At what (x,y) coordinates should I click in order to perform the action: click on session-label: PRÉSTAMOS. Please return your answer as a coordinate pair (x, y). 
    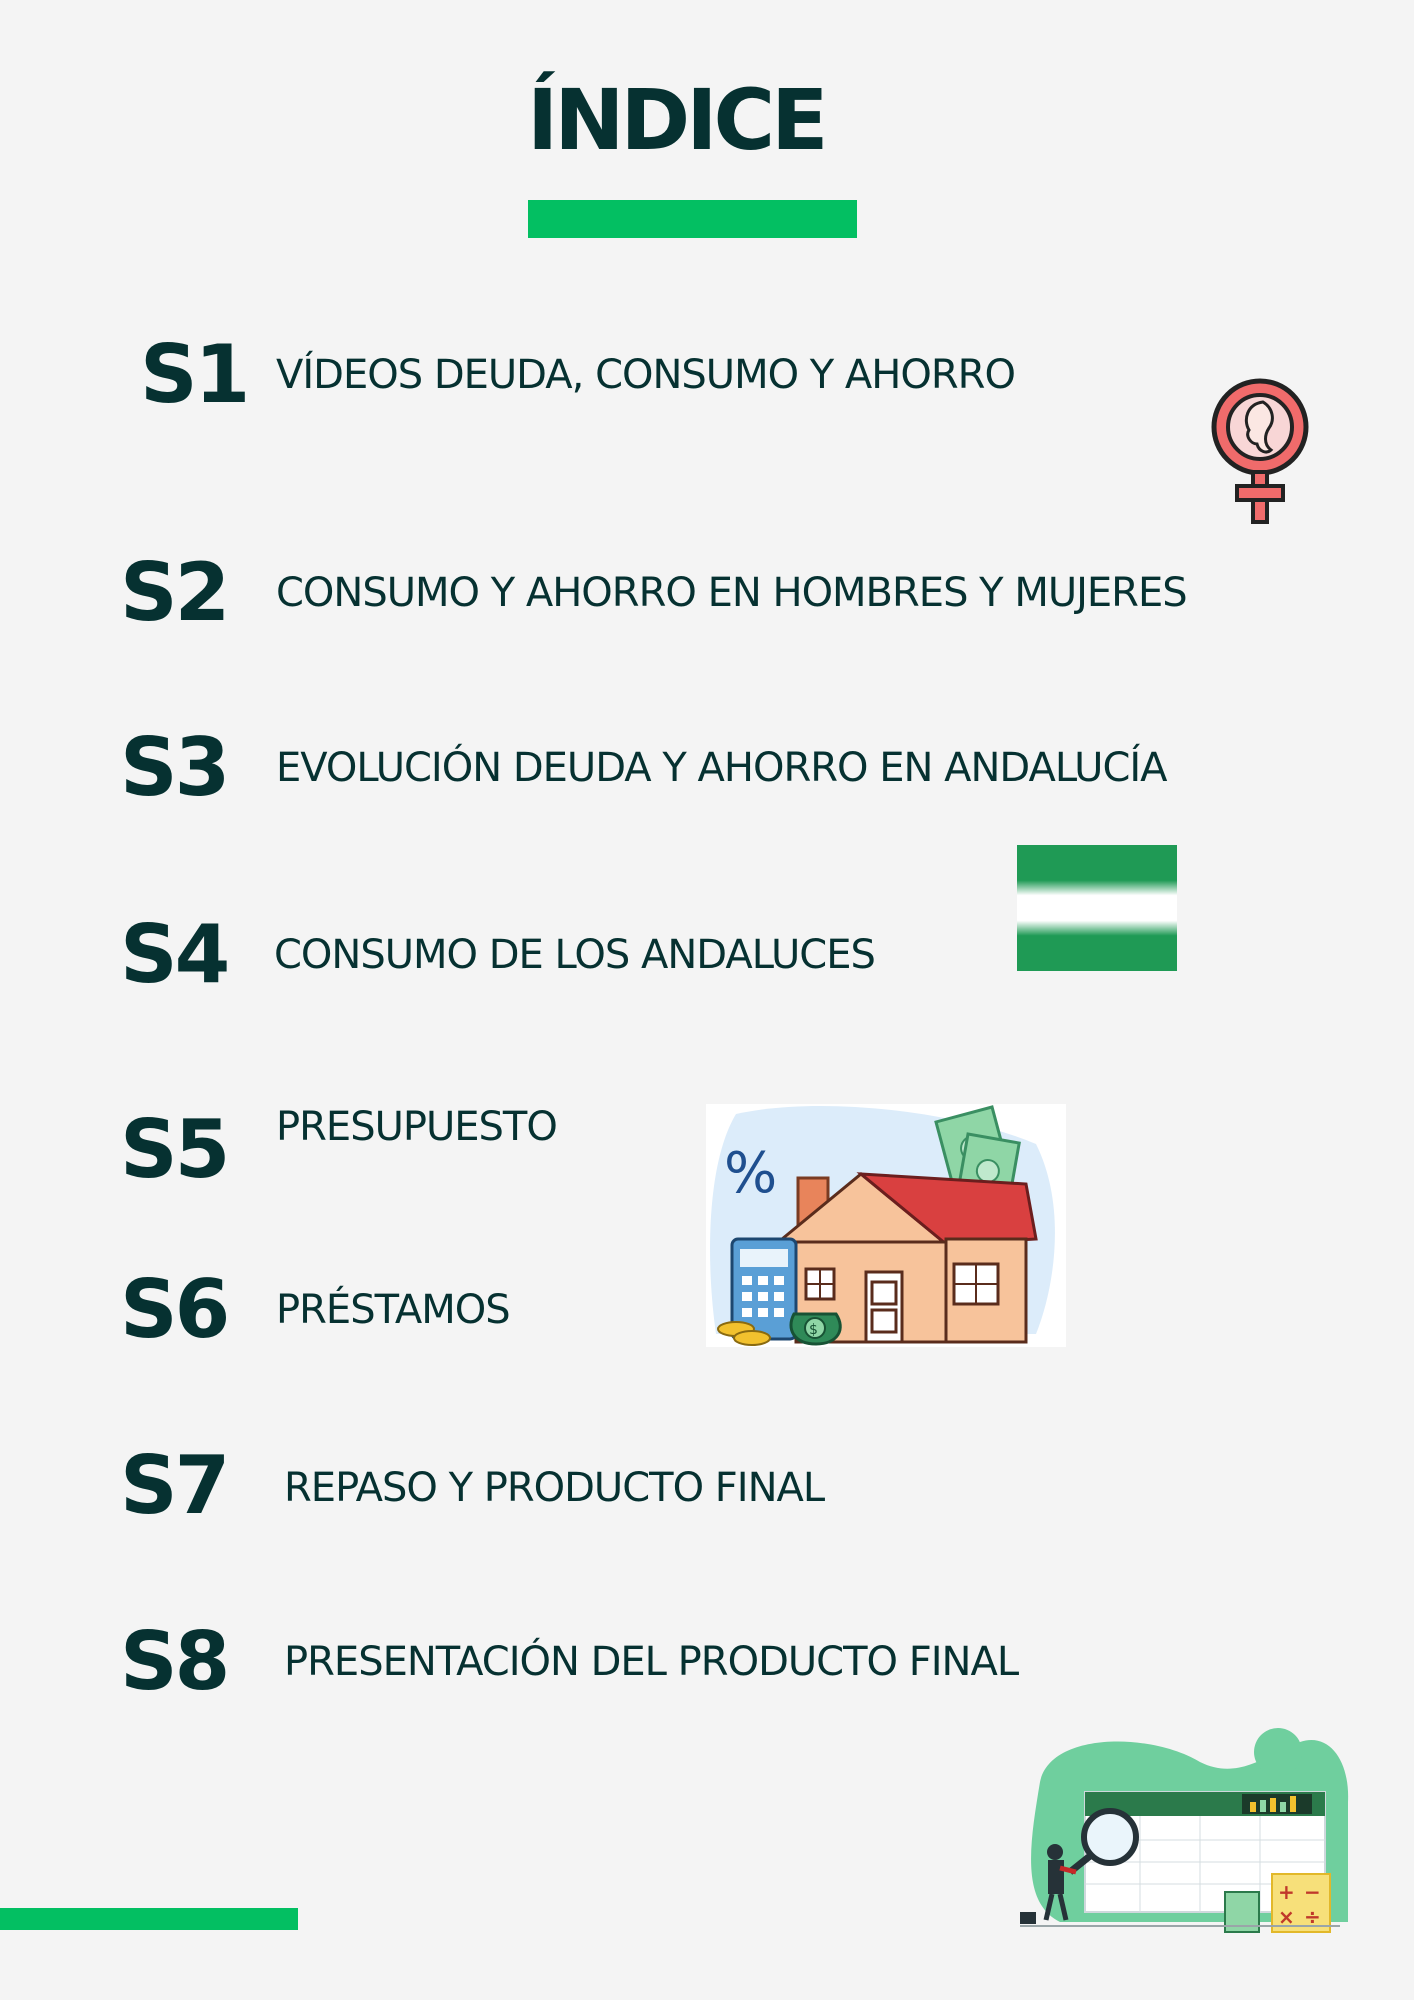
    Looking at the image, I should click on (393, 1310).